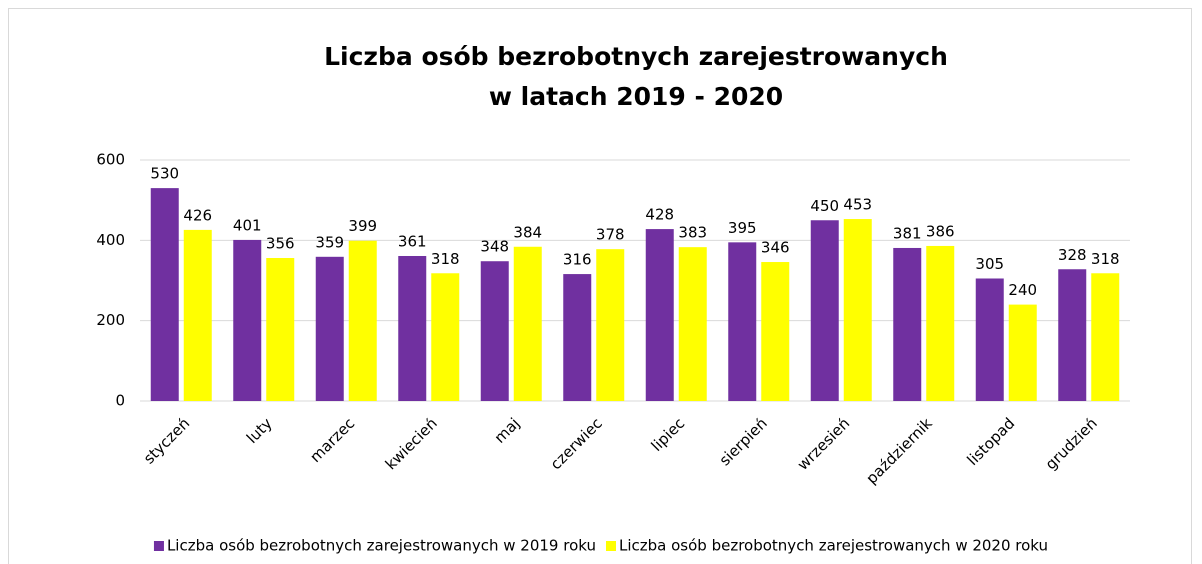 This screenshot has height=564, width=1202. I want to click on data-label: 359, so click(329, 242).